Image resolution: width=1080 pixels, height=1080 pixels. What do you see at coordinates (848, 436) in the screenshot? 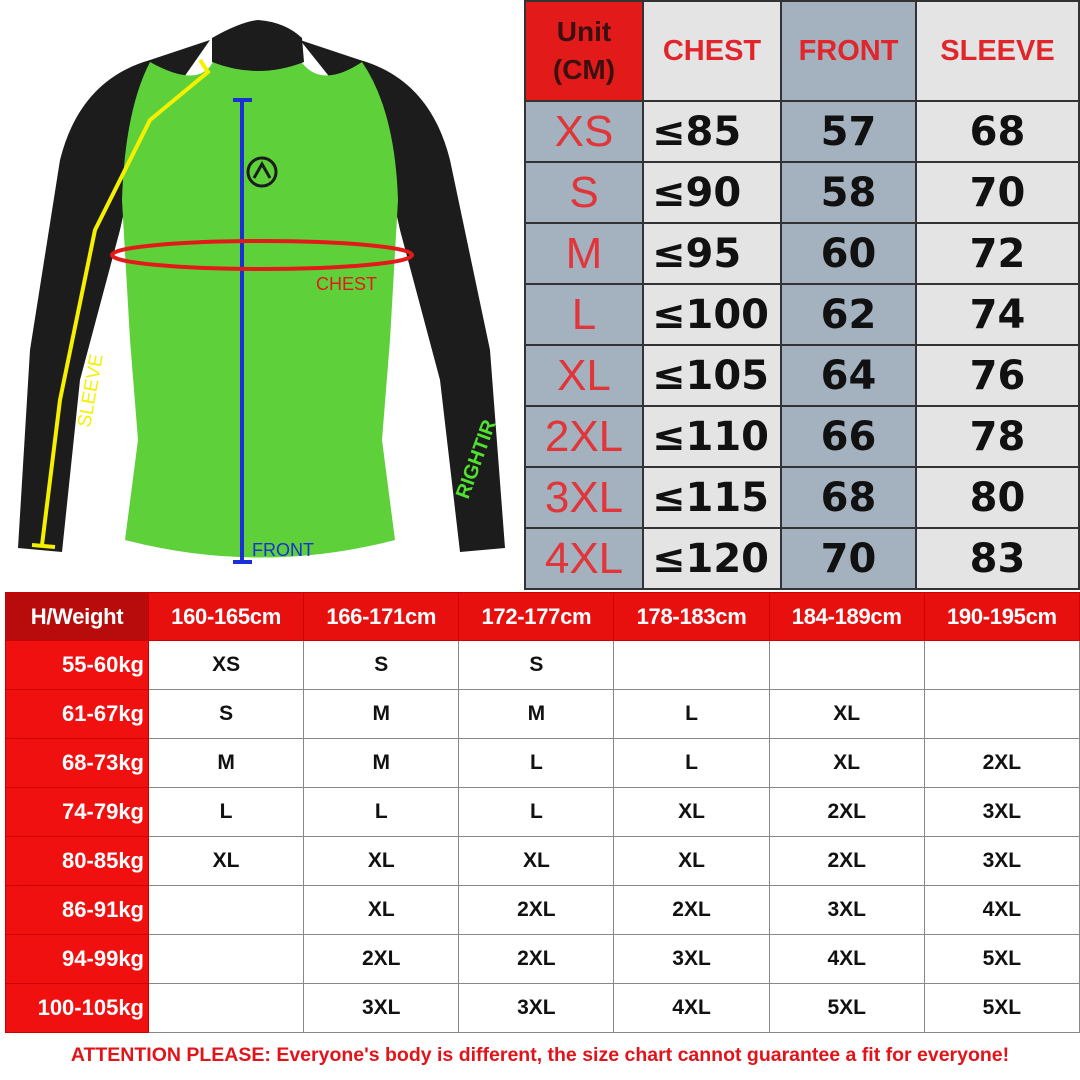
I see `front-cell: 66` at bounding box center [848, 436].